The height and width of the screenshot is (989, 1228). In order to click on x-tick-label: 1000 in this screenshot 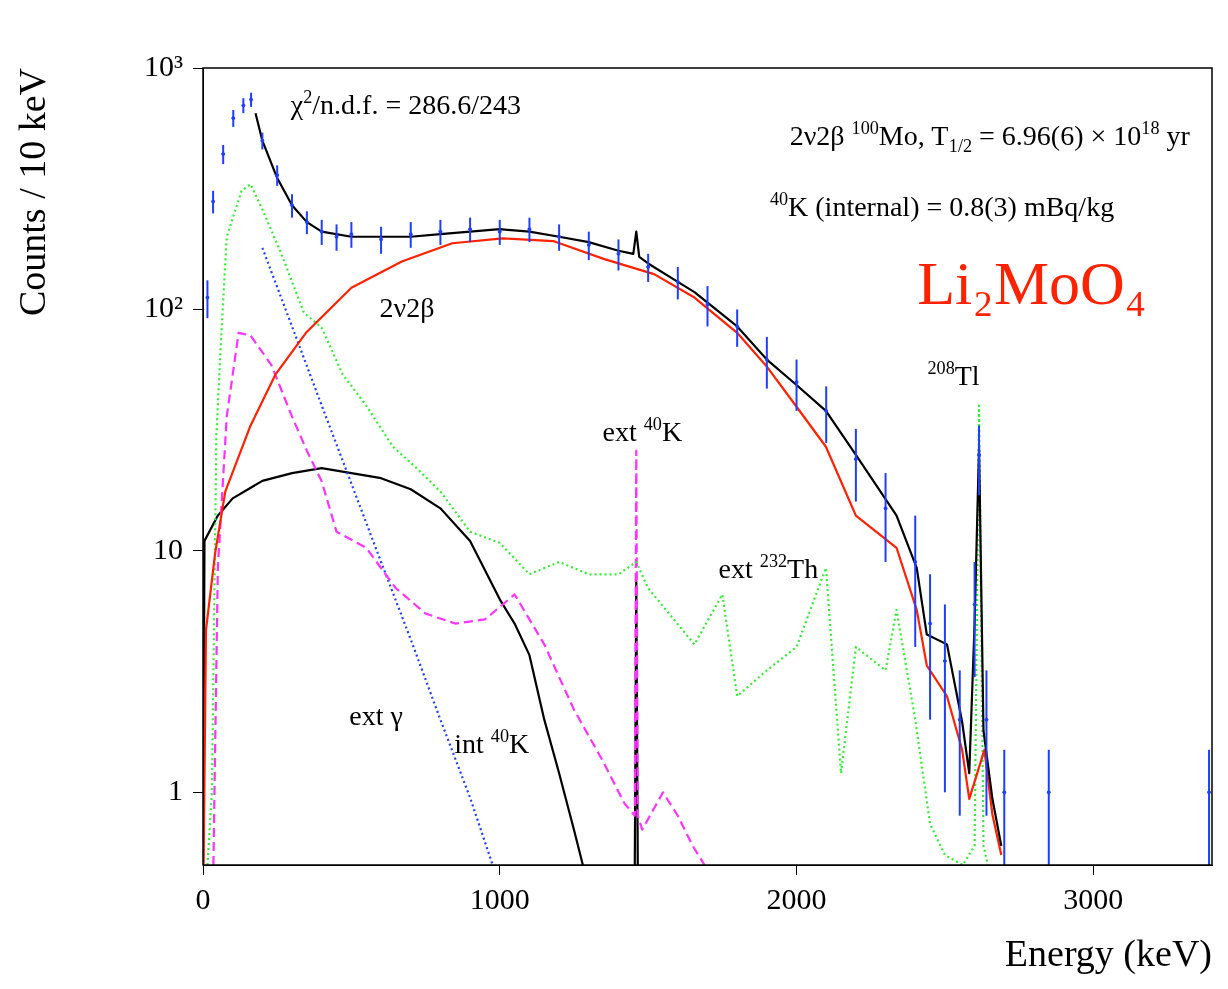, I will do `click(499, 898)`.